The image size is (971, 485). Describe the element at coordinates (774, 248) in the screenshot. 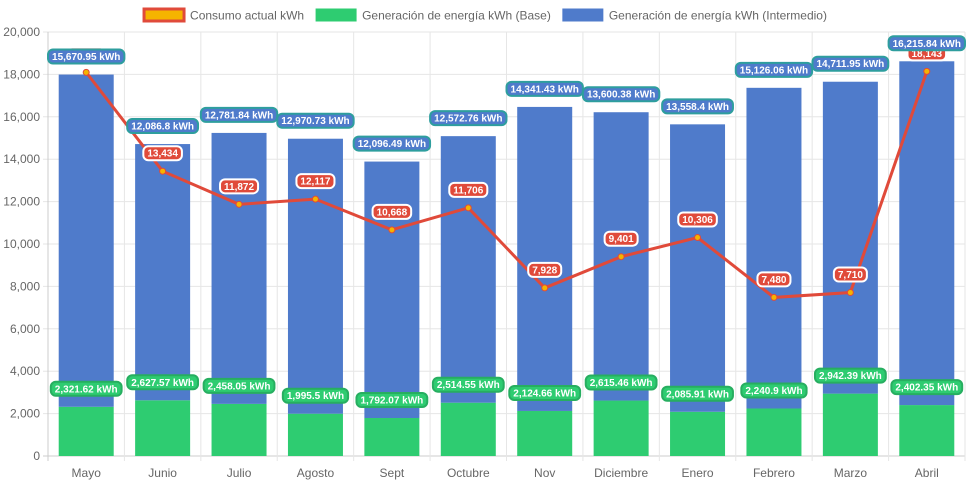

I see `bar-intermedio-febrero` at that location.